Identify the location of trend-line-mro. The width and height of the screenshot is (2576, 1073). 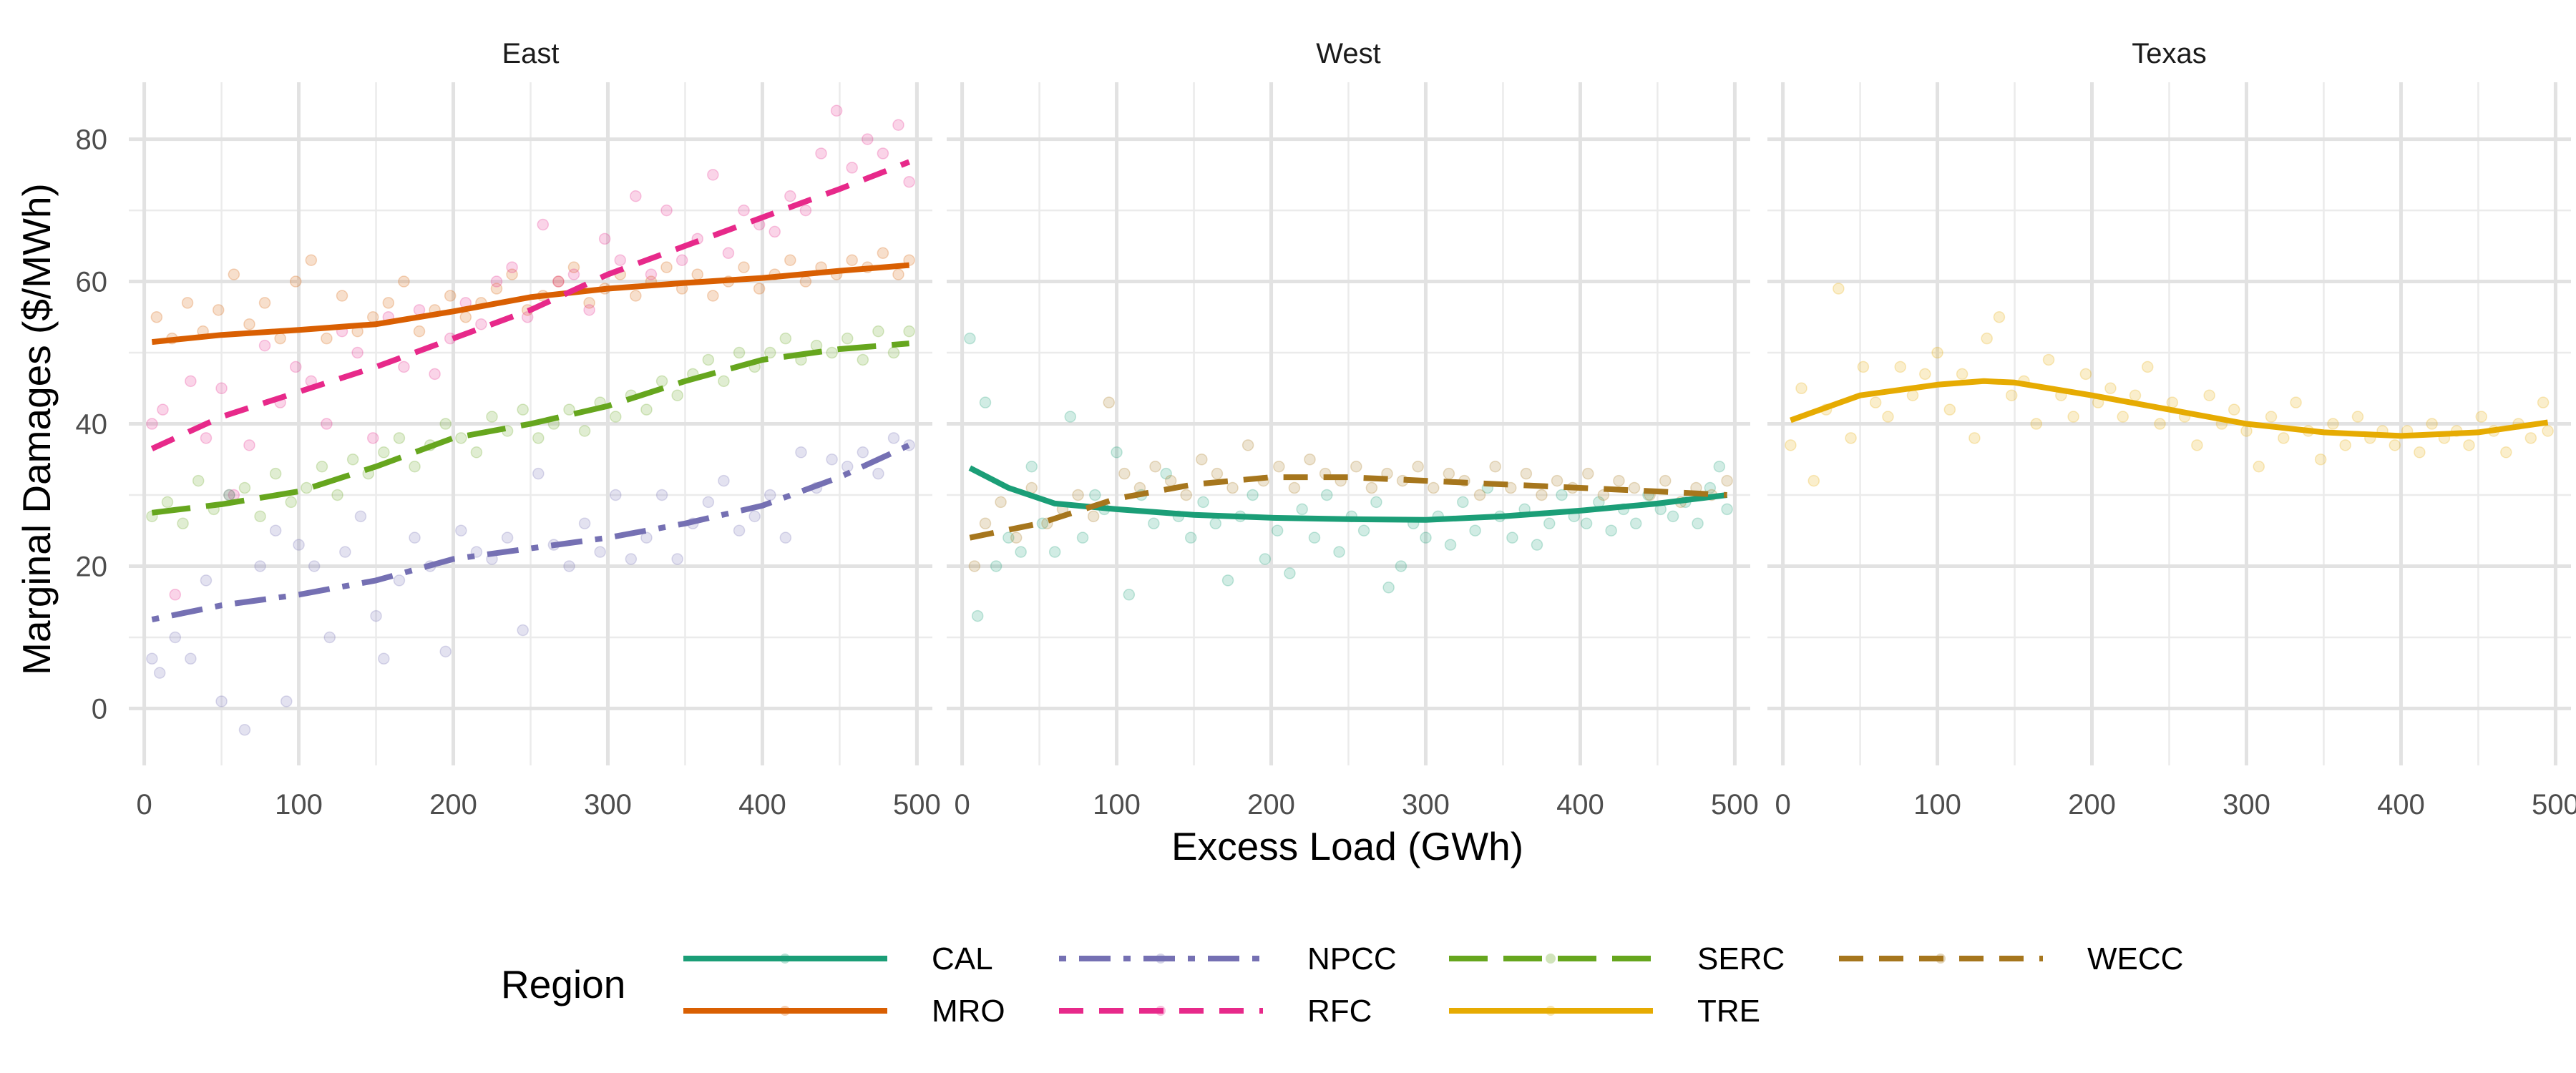
(530, 304).